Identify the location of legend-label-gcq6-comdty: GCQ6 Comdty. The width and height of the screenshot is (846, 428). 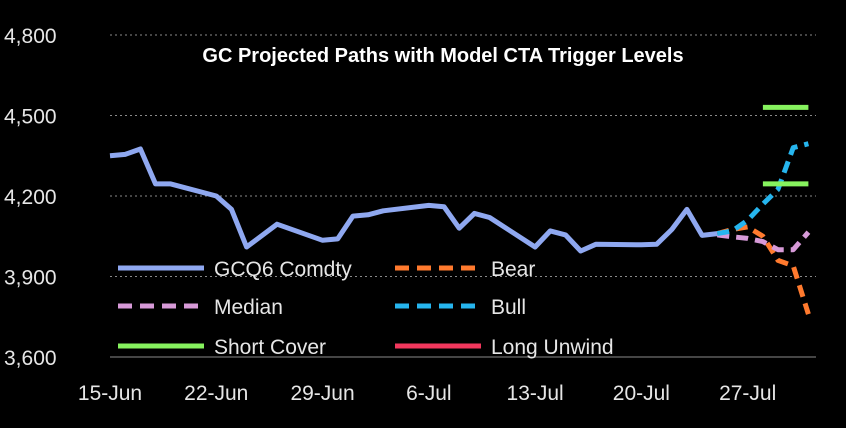
(283, 269).